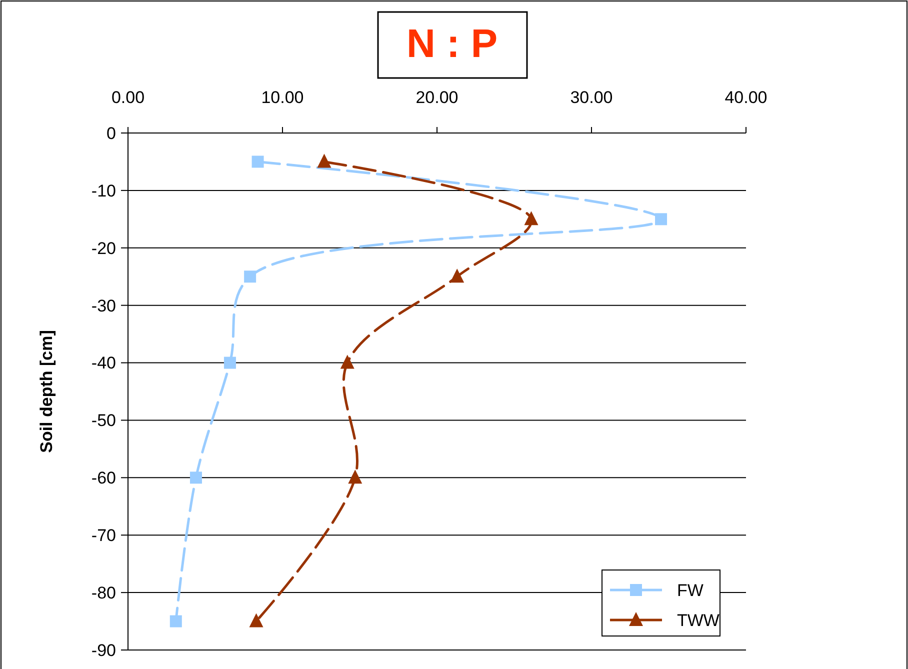 This screenshot has width=908, height=669. Describe the element at coordinates (111, 133) in the screenshot. I see `y-tick-label: 0` at that location.